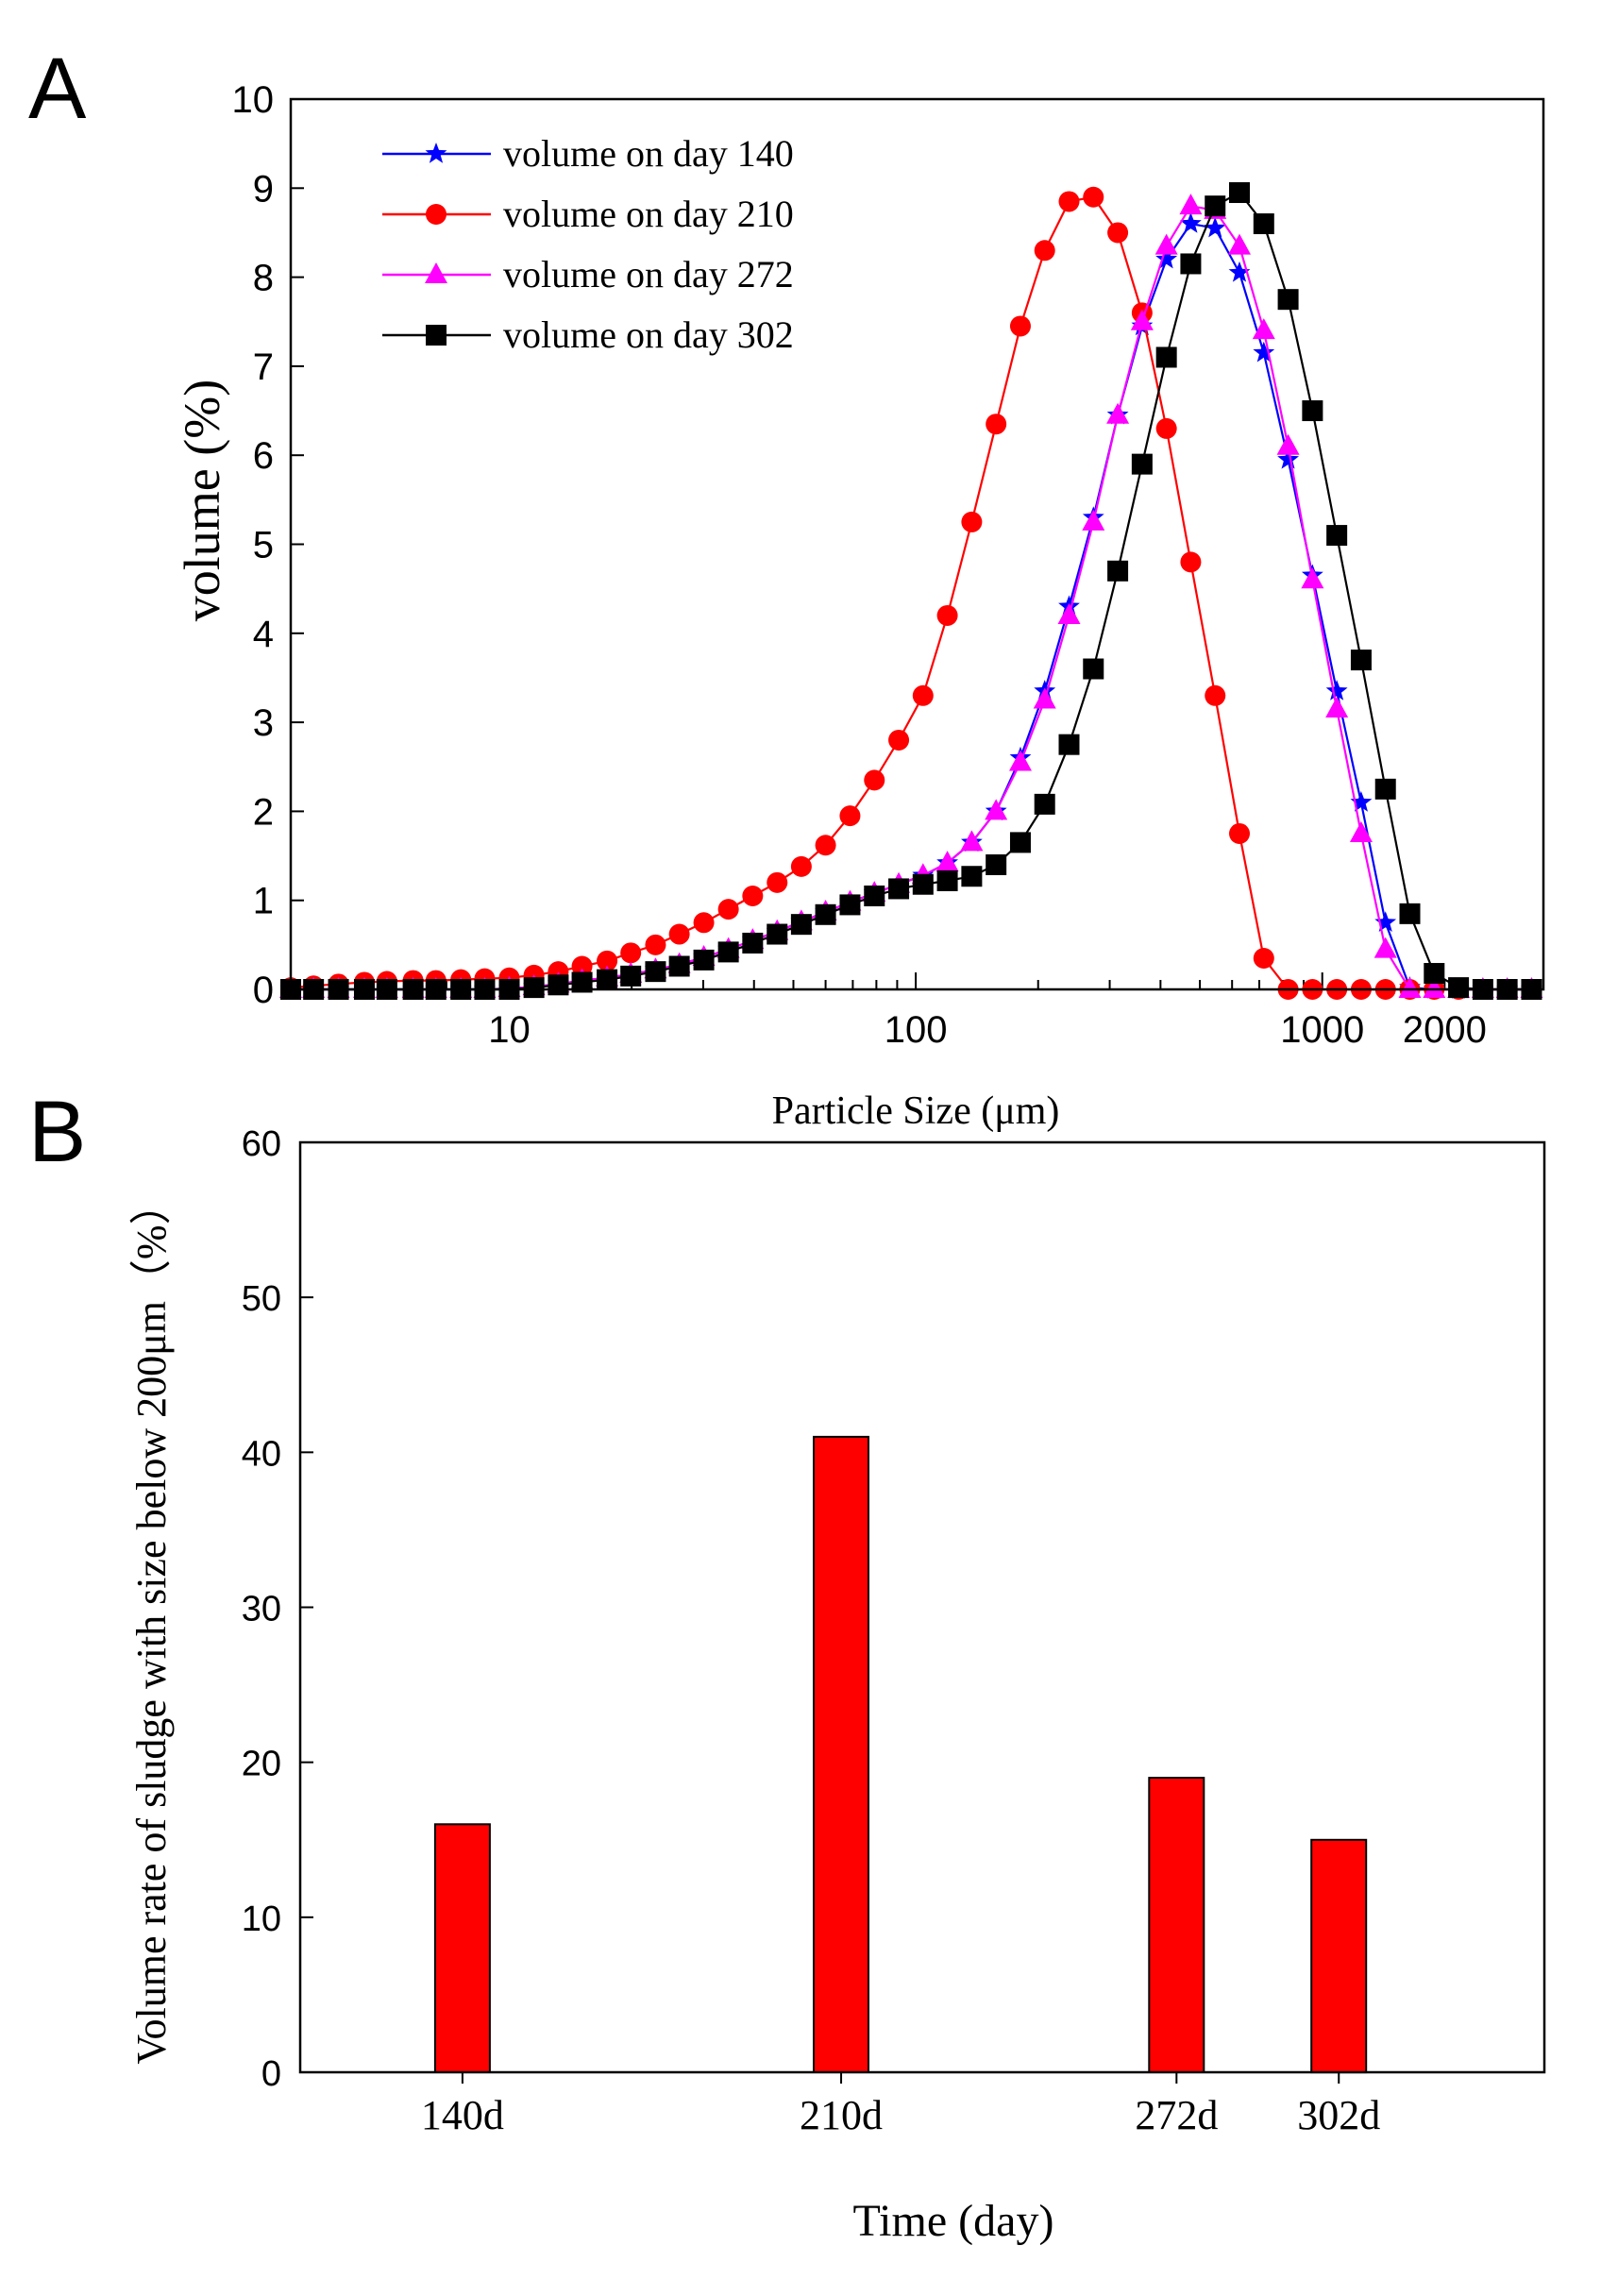 Image resolution: width=1601 pixels, height=2296 pixels. I want to click on chart-a-y-tick-label: 8, so click(263, 278).